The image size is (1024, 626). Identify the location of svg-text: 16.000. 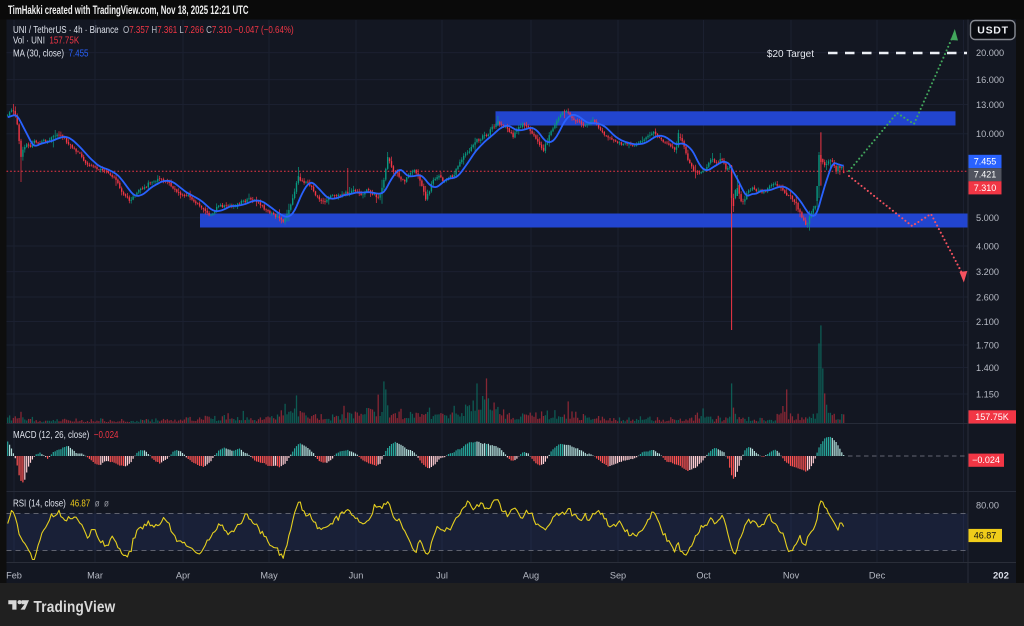
(990, 80).